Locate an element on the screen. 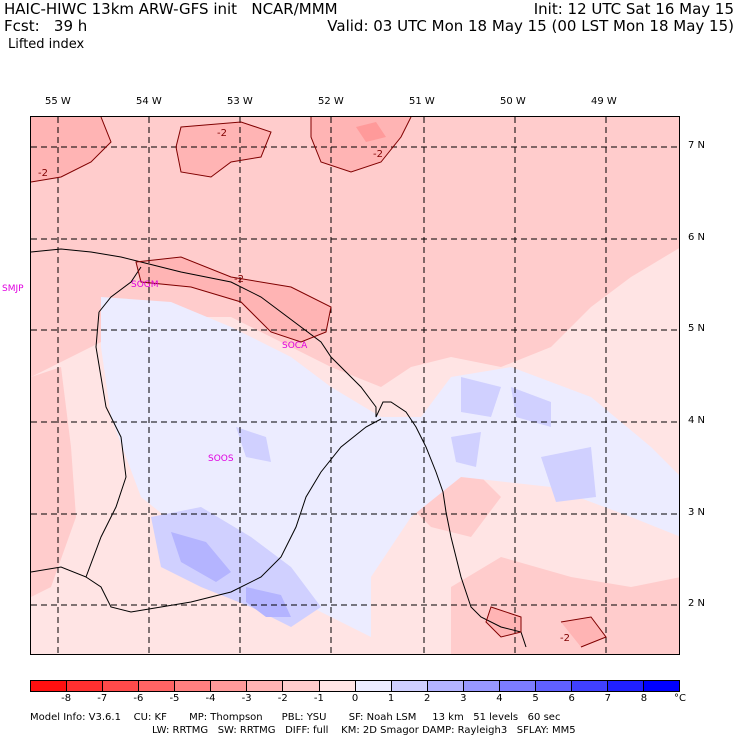 The width and height of the screenshot is (740, 740). shade-li-minus2-north-a is located at coordinates (223, 149).